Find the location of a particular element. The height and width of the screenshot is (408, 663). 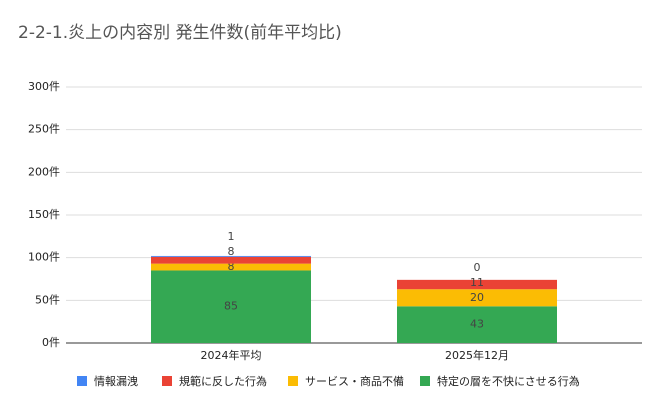

data-label: 20 is located at coordinates (477, 297).